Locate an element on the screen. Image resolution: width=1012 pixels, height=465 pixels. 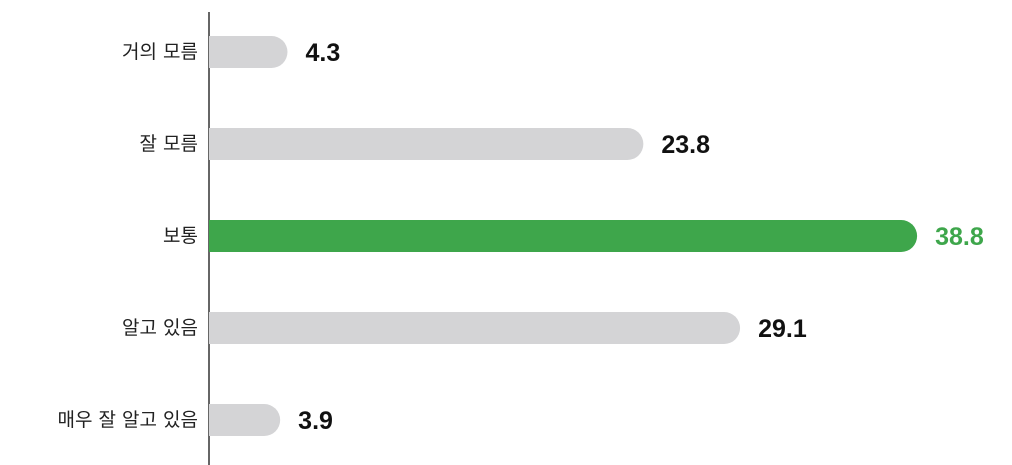
value-label: 3.9 is located at coordinates (315, 421).